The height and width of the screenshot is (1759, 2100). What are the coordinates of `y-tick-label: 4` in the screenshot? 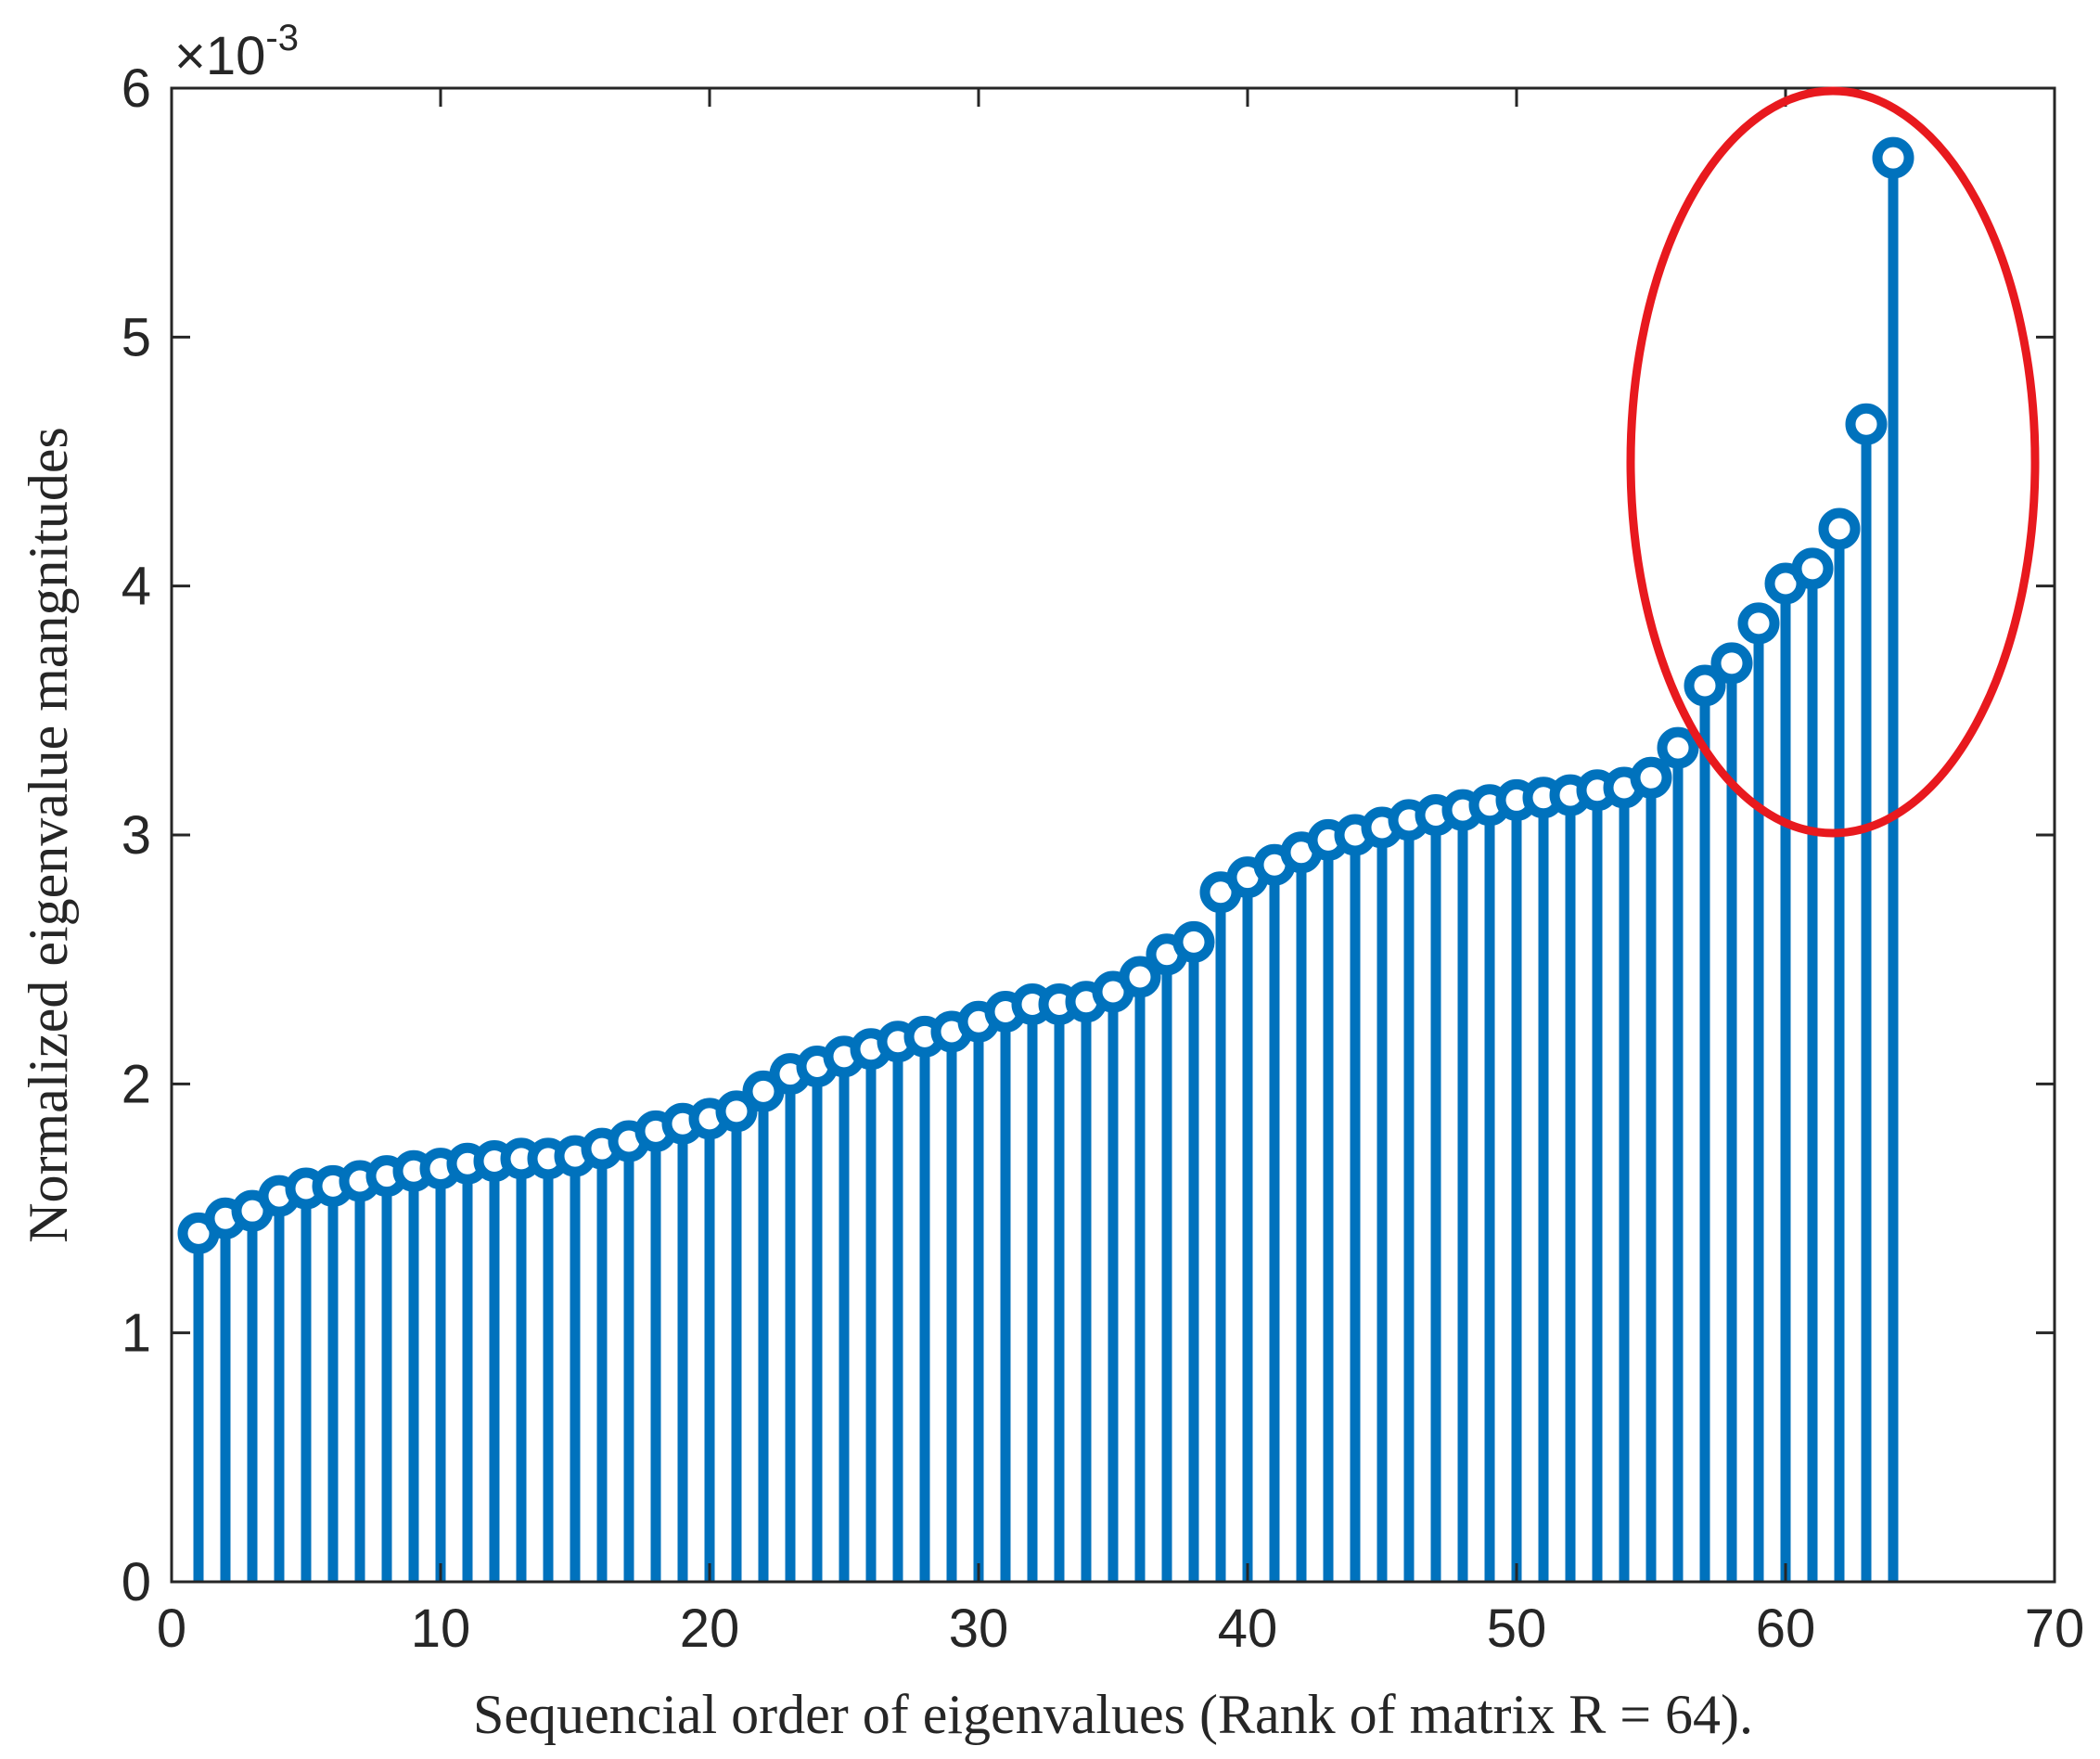 It's located at (136, 587).